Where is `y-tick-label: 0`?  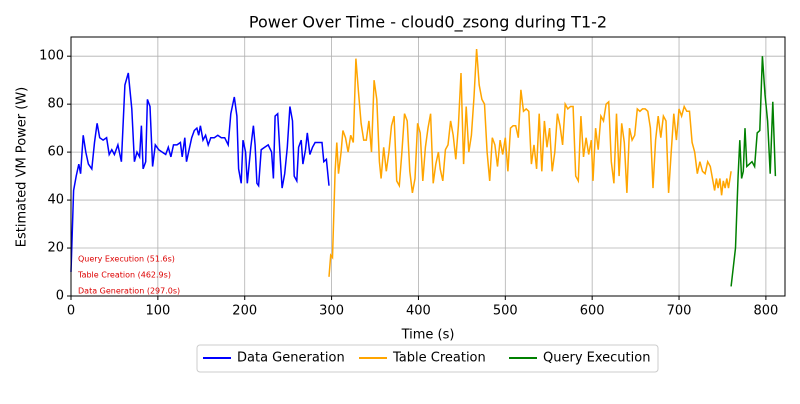
y-tick-label: 0 is located at coordinates (60, 296).